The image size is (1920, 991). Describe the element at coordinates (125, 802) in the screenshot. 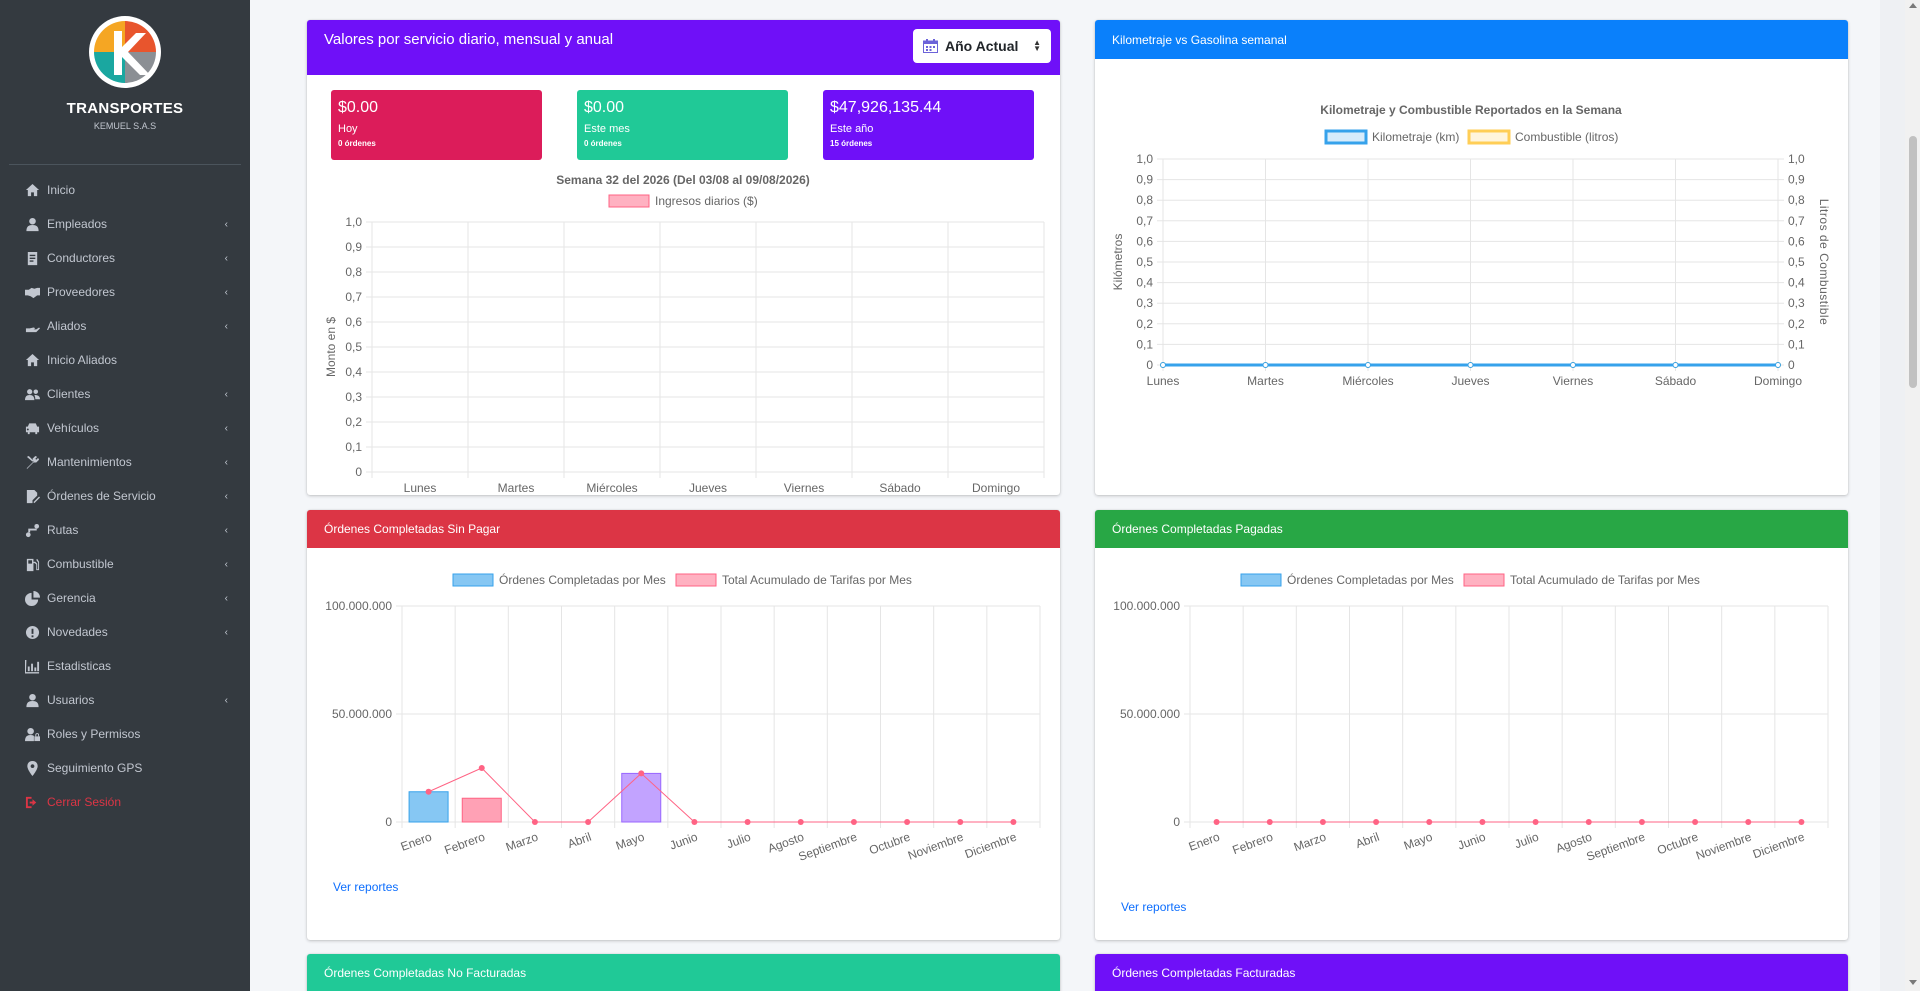

I see `sidebar-item-cerrar-sesion: Cerrar Sesión` at that location.